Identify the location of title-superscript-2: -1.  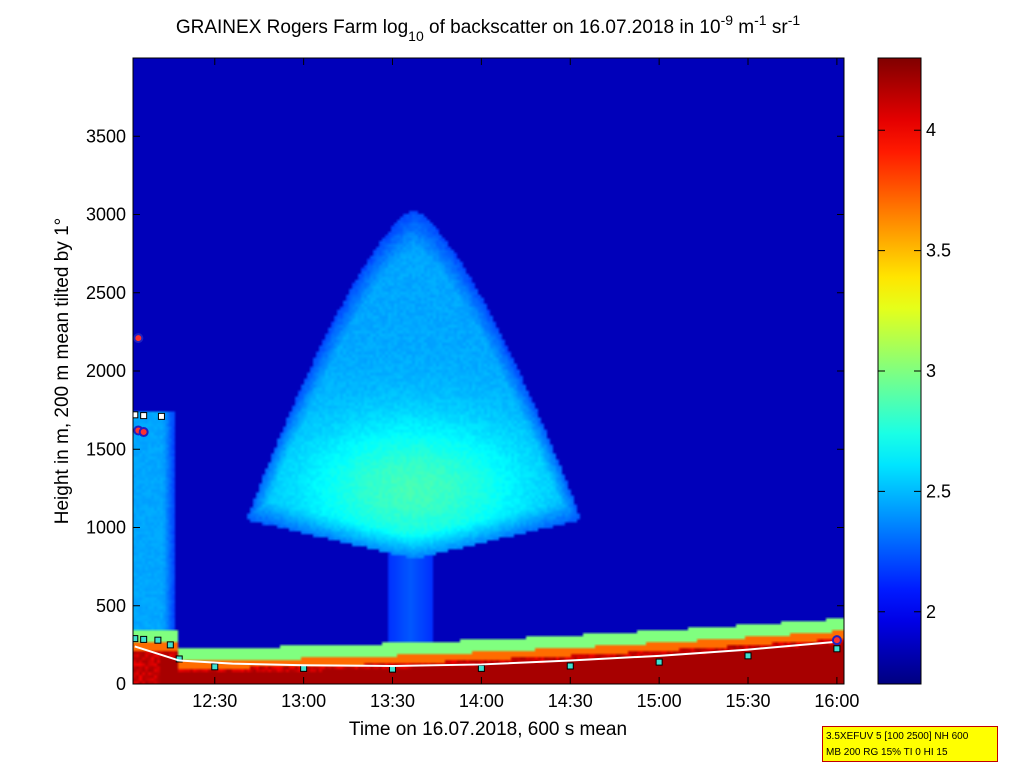
(760, 20).